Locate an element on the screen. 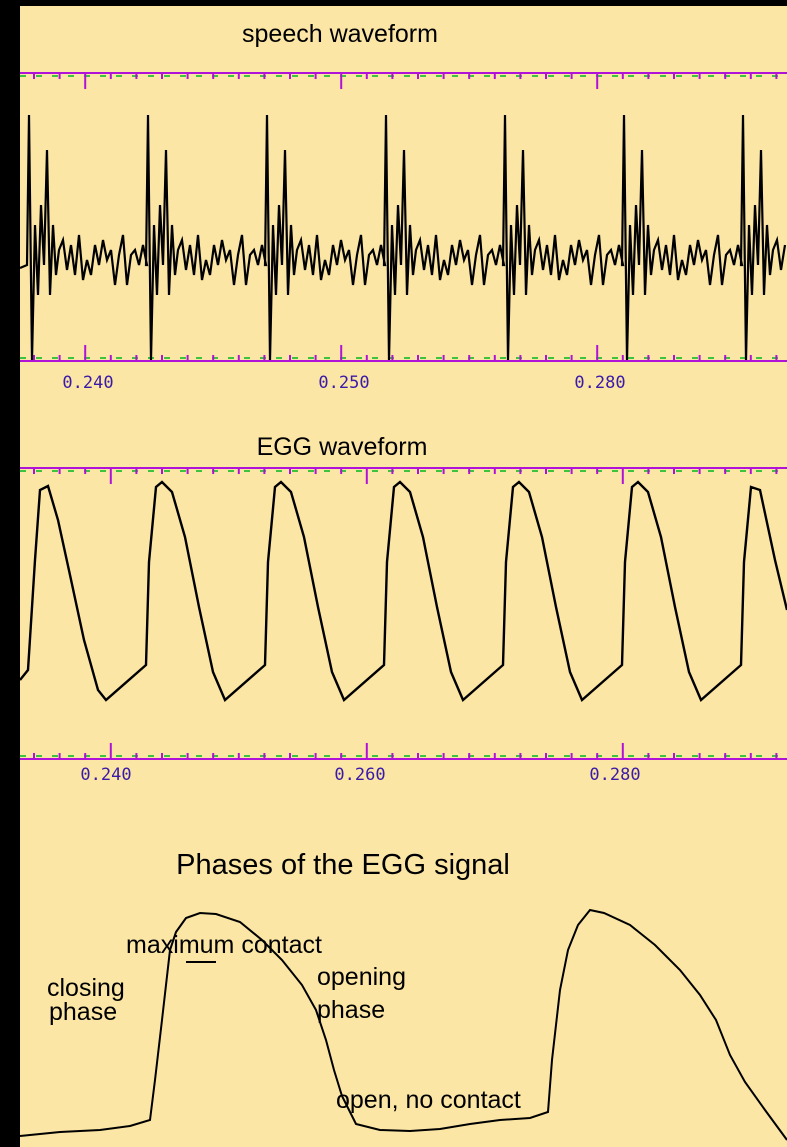  left-frame is located at coordinates (10, 573).